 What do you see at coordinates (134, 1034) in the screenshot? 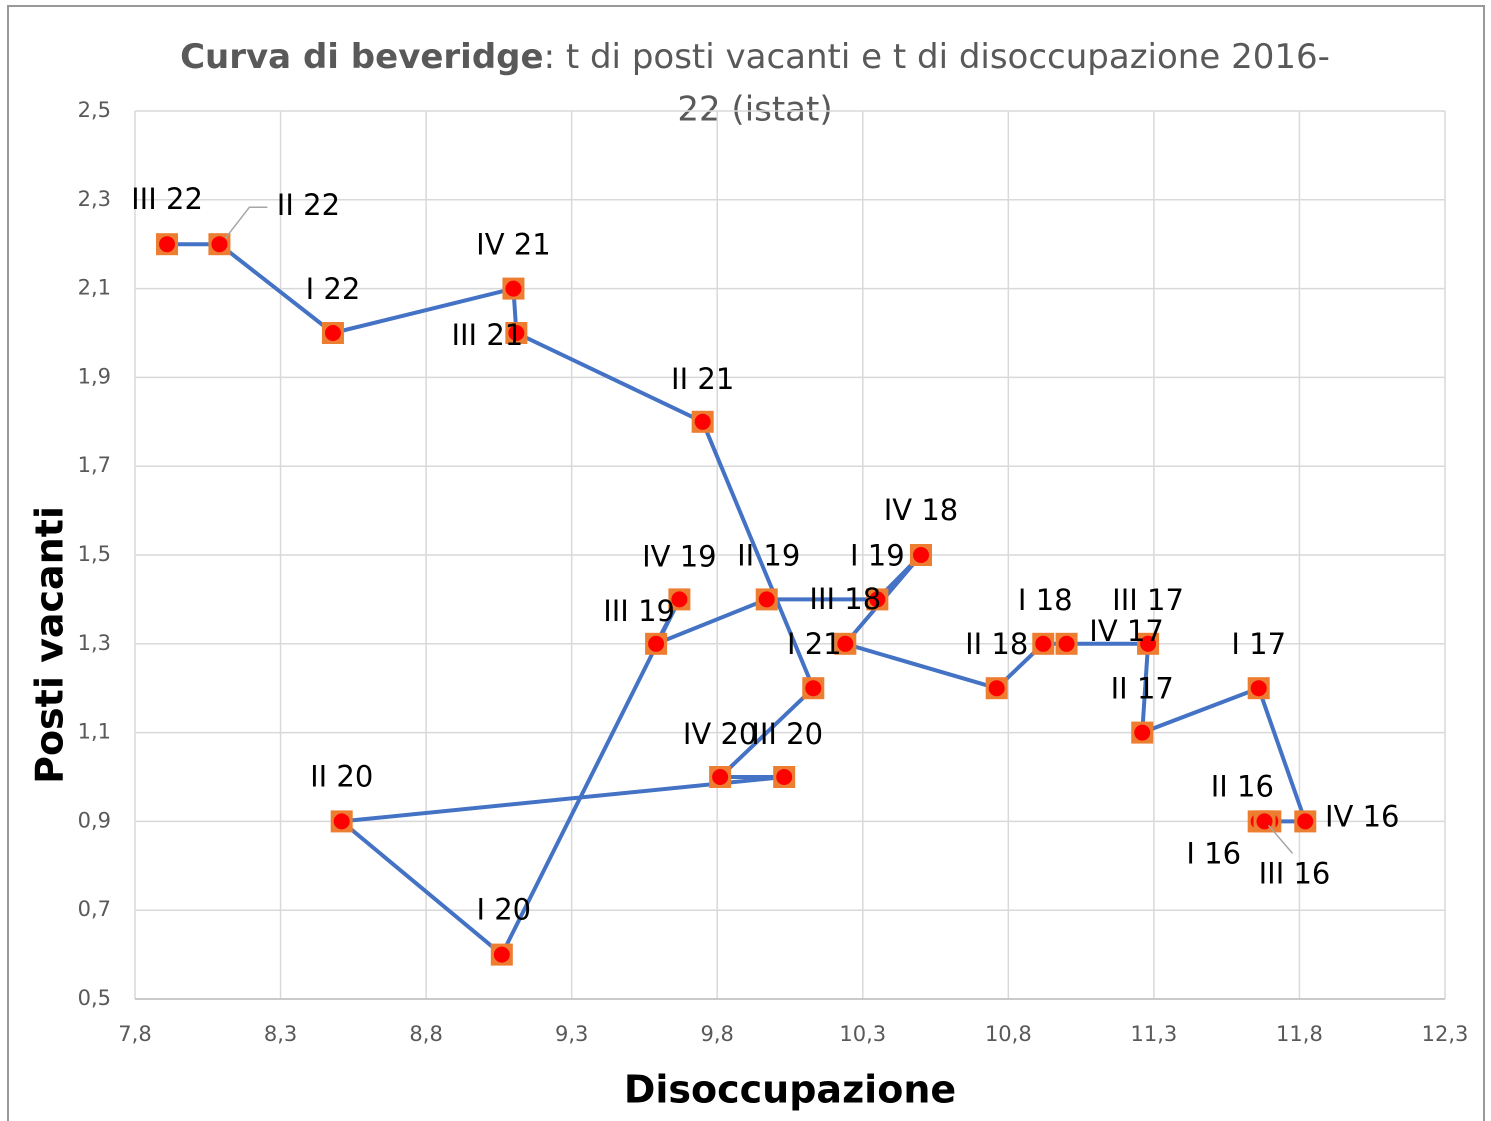
I see `x-tick-label: 7,8` at bounding box center [134, 1034].